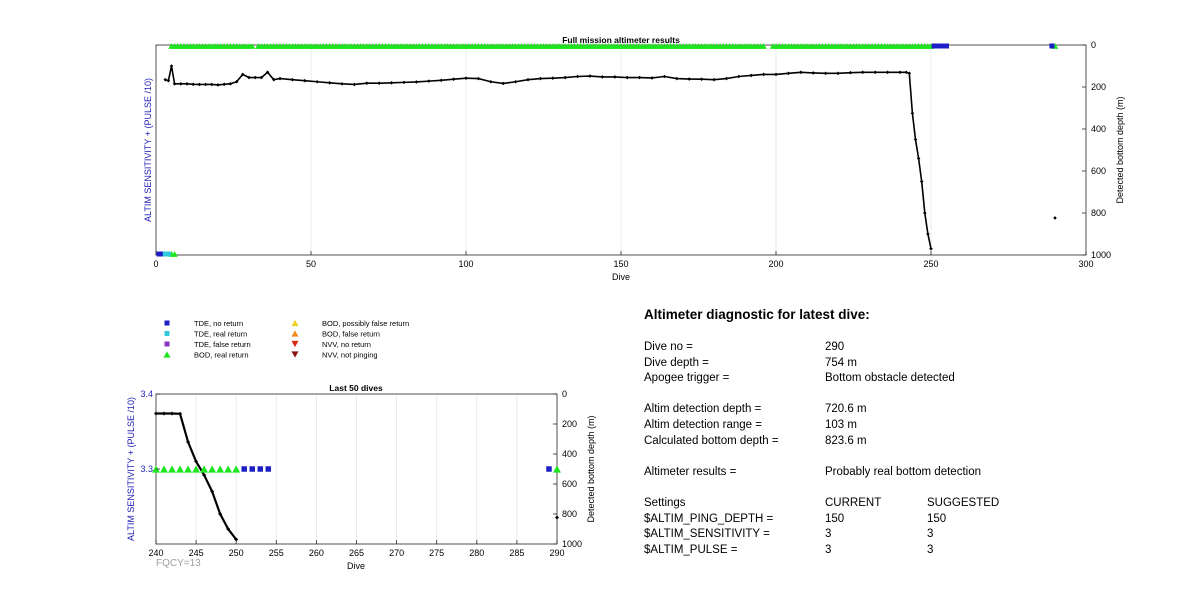 The image size is (1200, 611). I want to click on x-tick-label: 260, so click(316, 553).